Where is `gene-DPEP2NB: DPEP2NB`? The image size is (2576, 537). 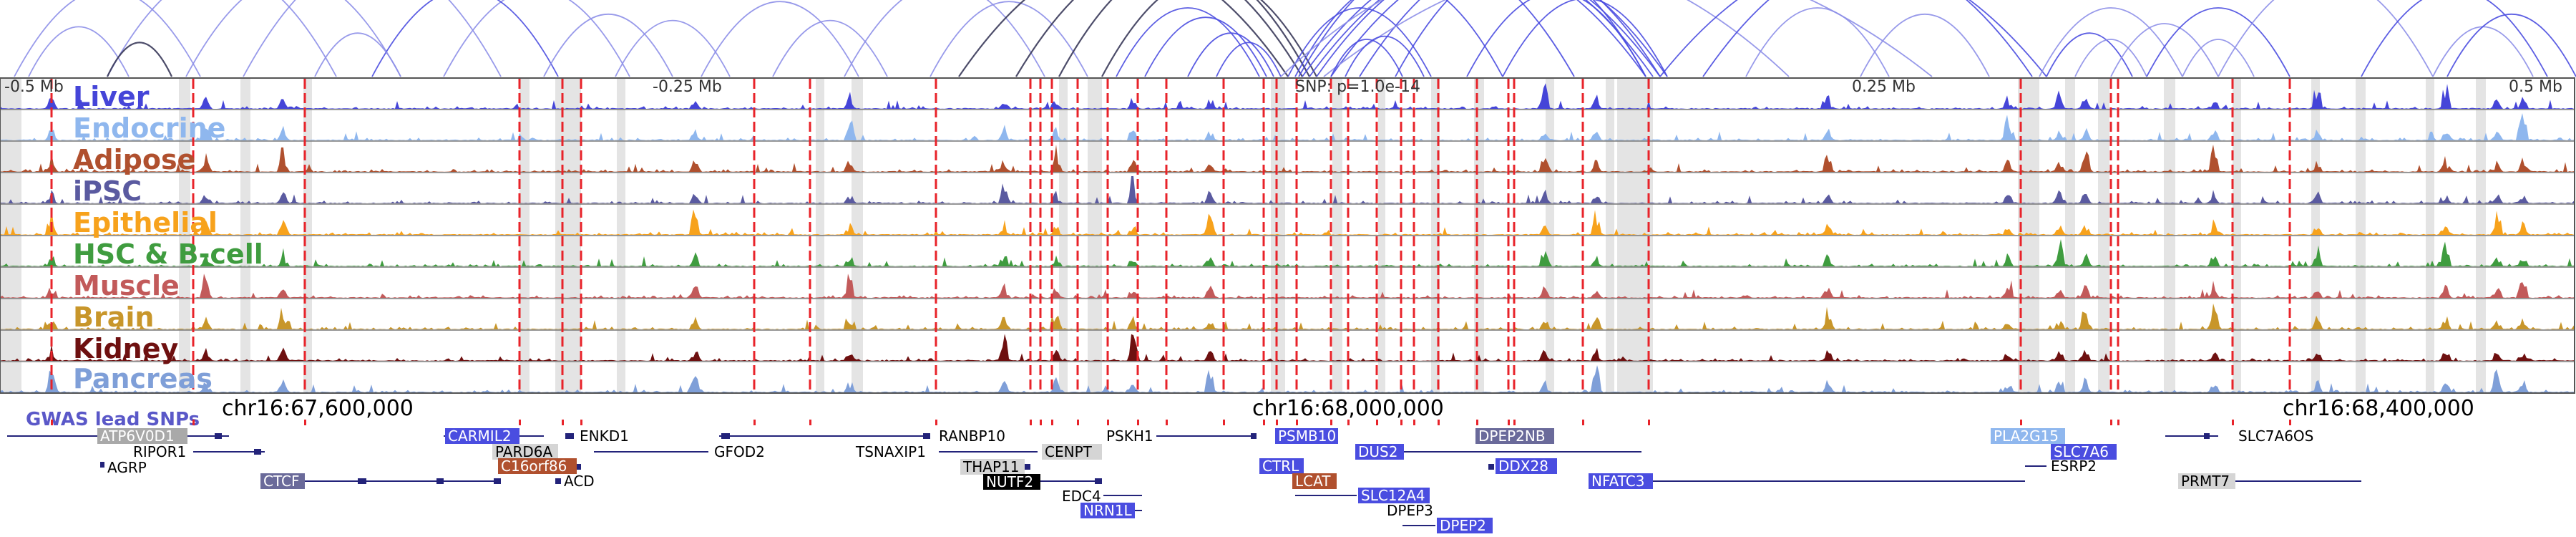
gene-DPEP2NB: DPEP2NB is located at coordinates (1514, 436).